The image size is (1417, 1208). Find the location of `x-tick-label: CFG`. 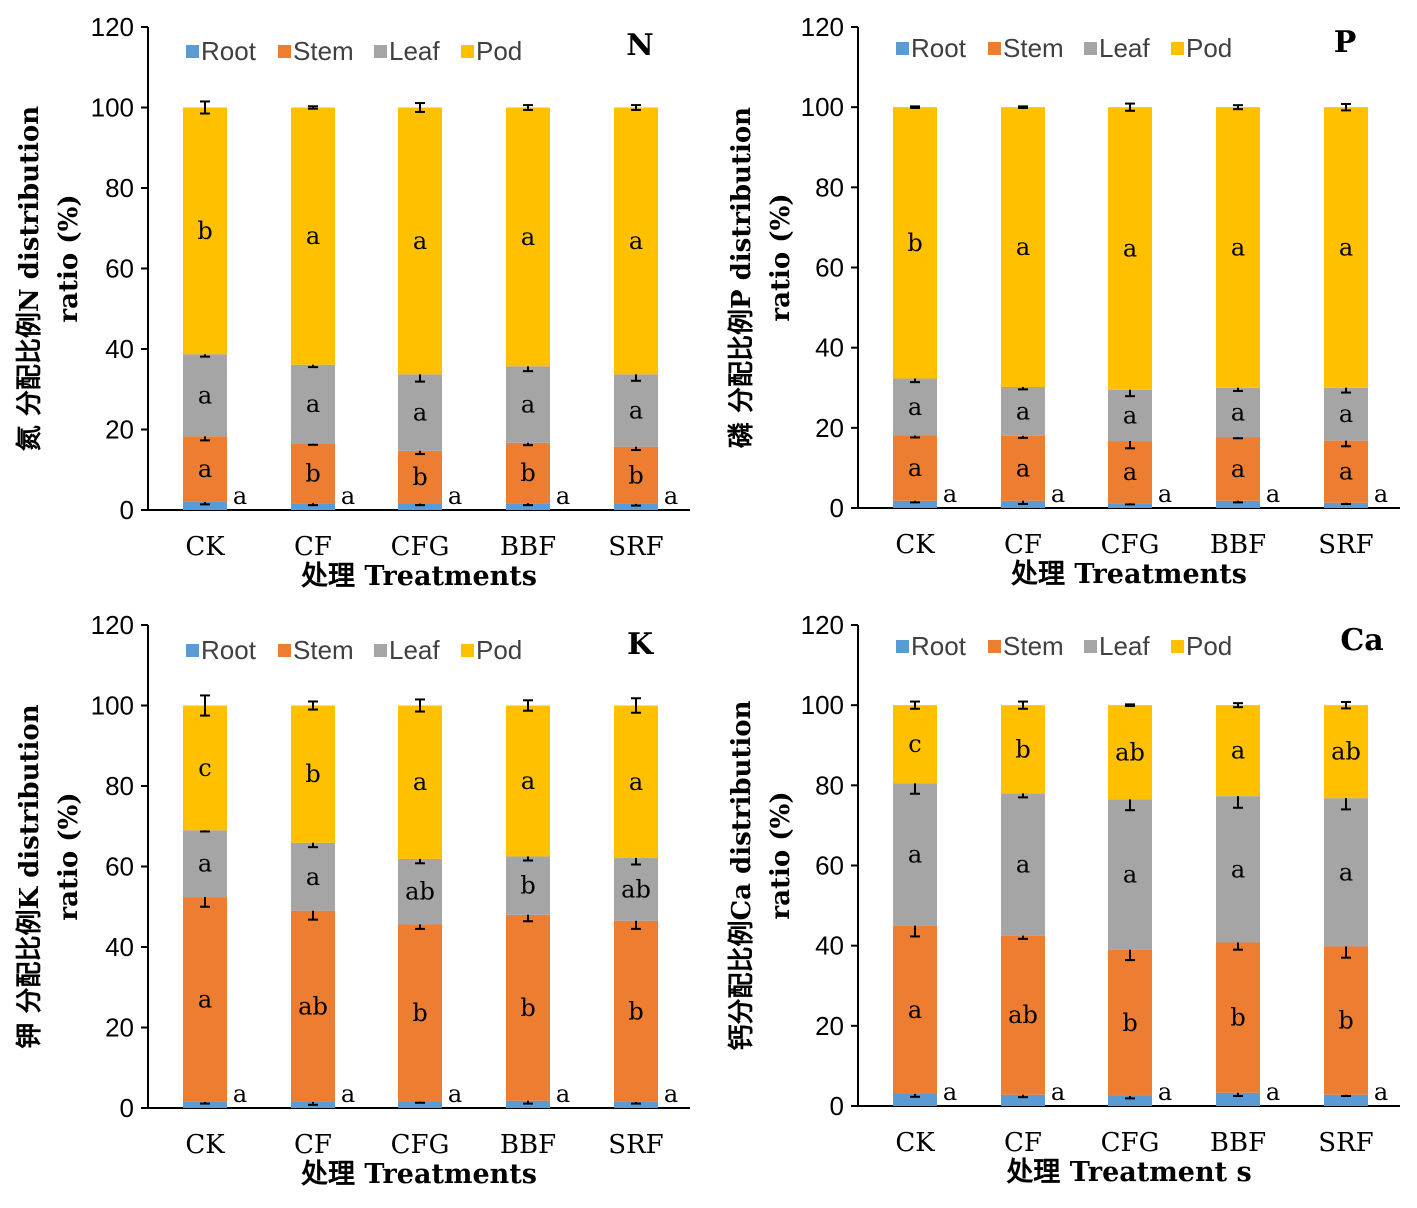

x-tick-label: CFG is located at coordinates (420, 547).